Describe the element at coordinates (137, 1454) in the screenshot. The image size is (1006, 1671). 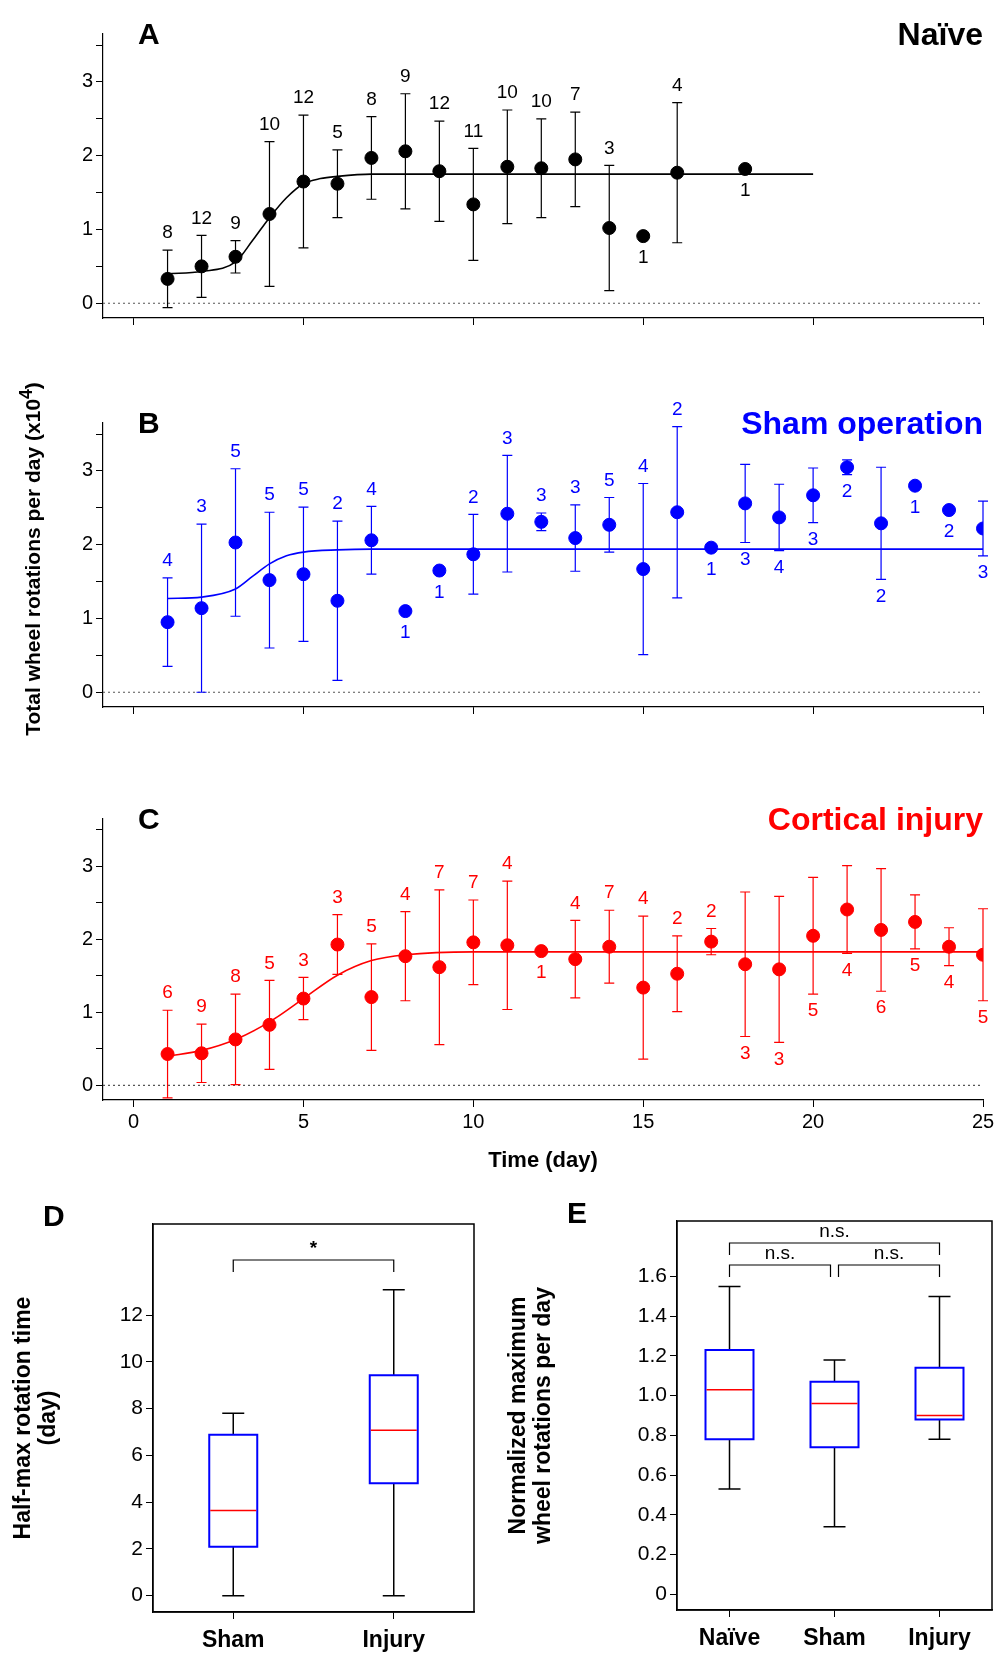
I see `y-tick-label: 6` at that location.